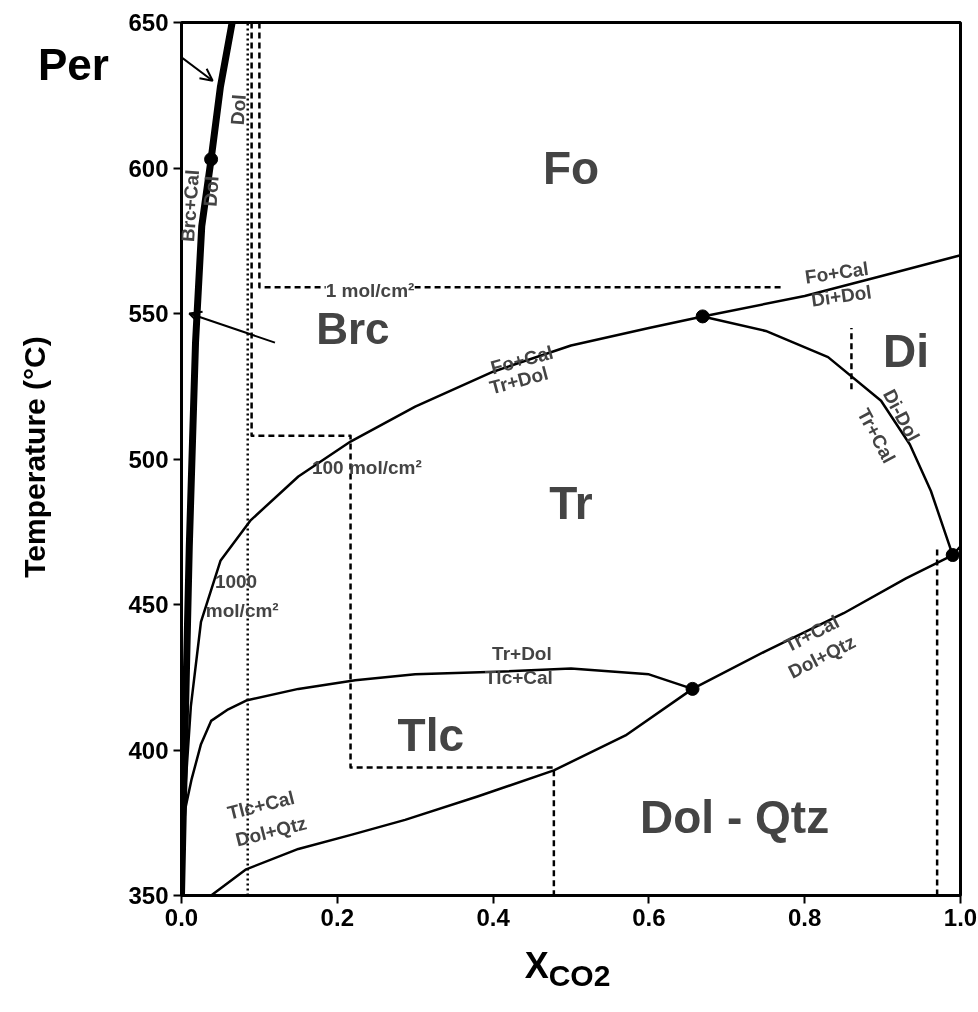  What do you see at coordinates (236, 581) in the screenshot?
I see `annotation: 1000` at bounding box center [236, 581].